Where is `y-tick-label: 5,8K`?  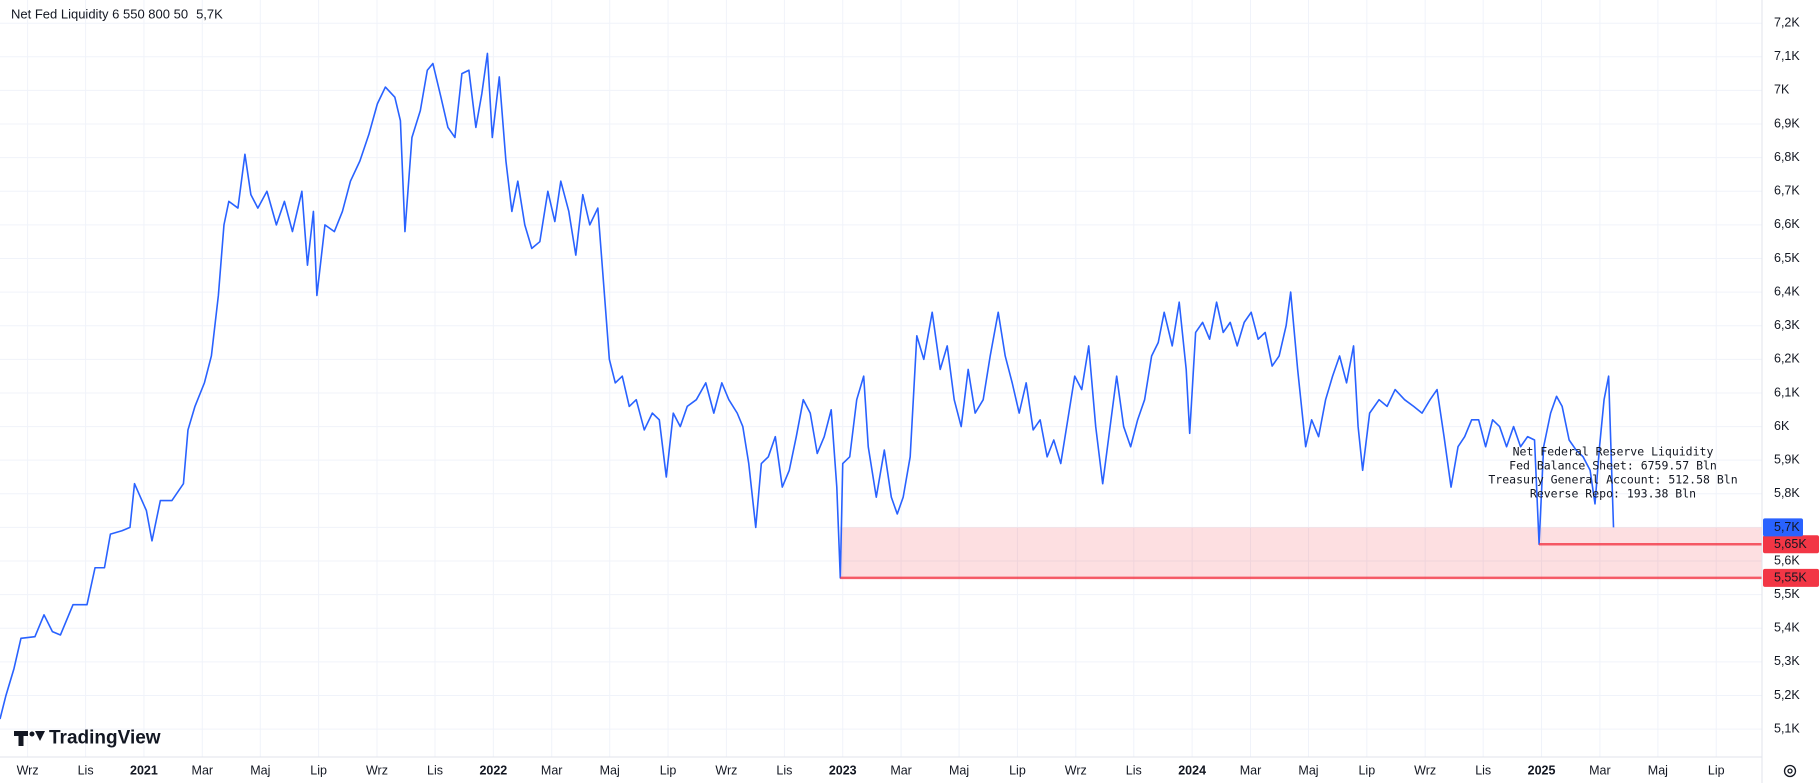
y-tick-label: 5,8K is located at coordinates (1787, 493).